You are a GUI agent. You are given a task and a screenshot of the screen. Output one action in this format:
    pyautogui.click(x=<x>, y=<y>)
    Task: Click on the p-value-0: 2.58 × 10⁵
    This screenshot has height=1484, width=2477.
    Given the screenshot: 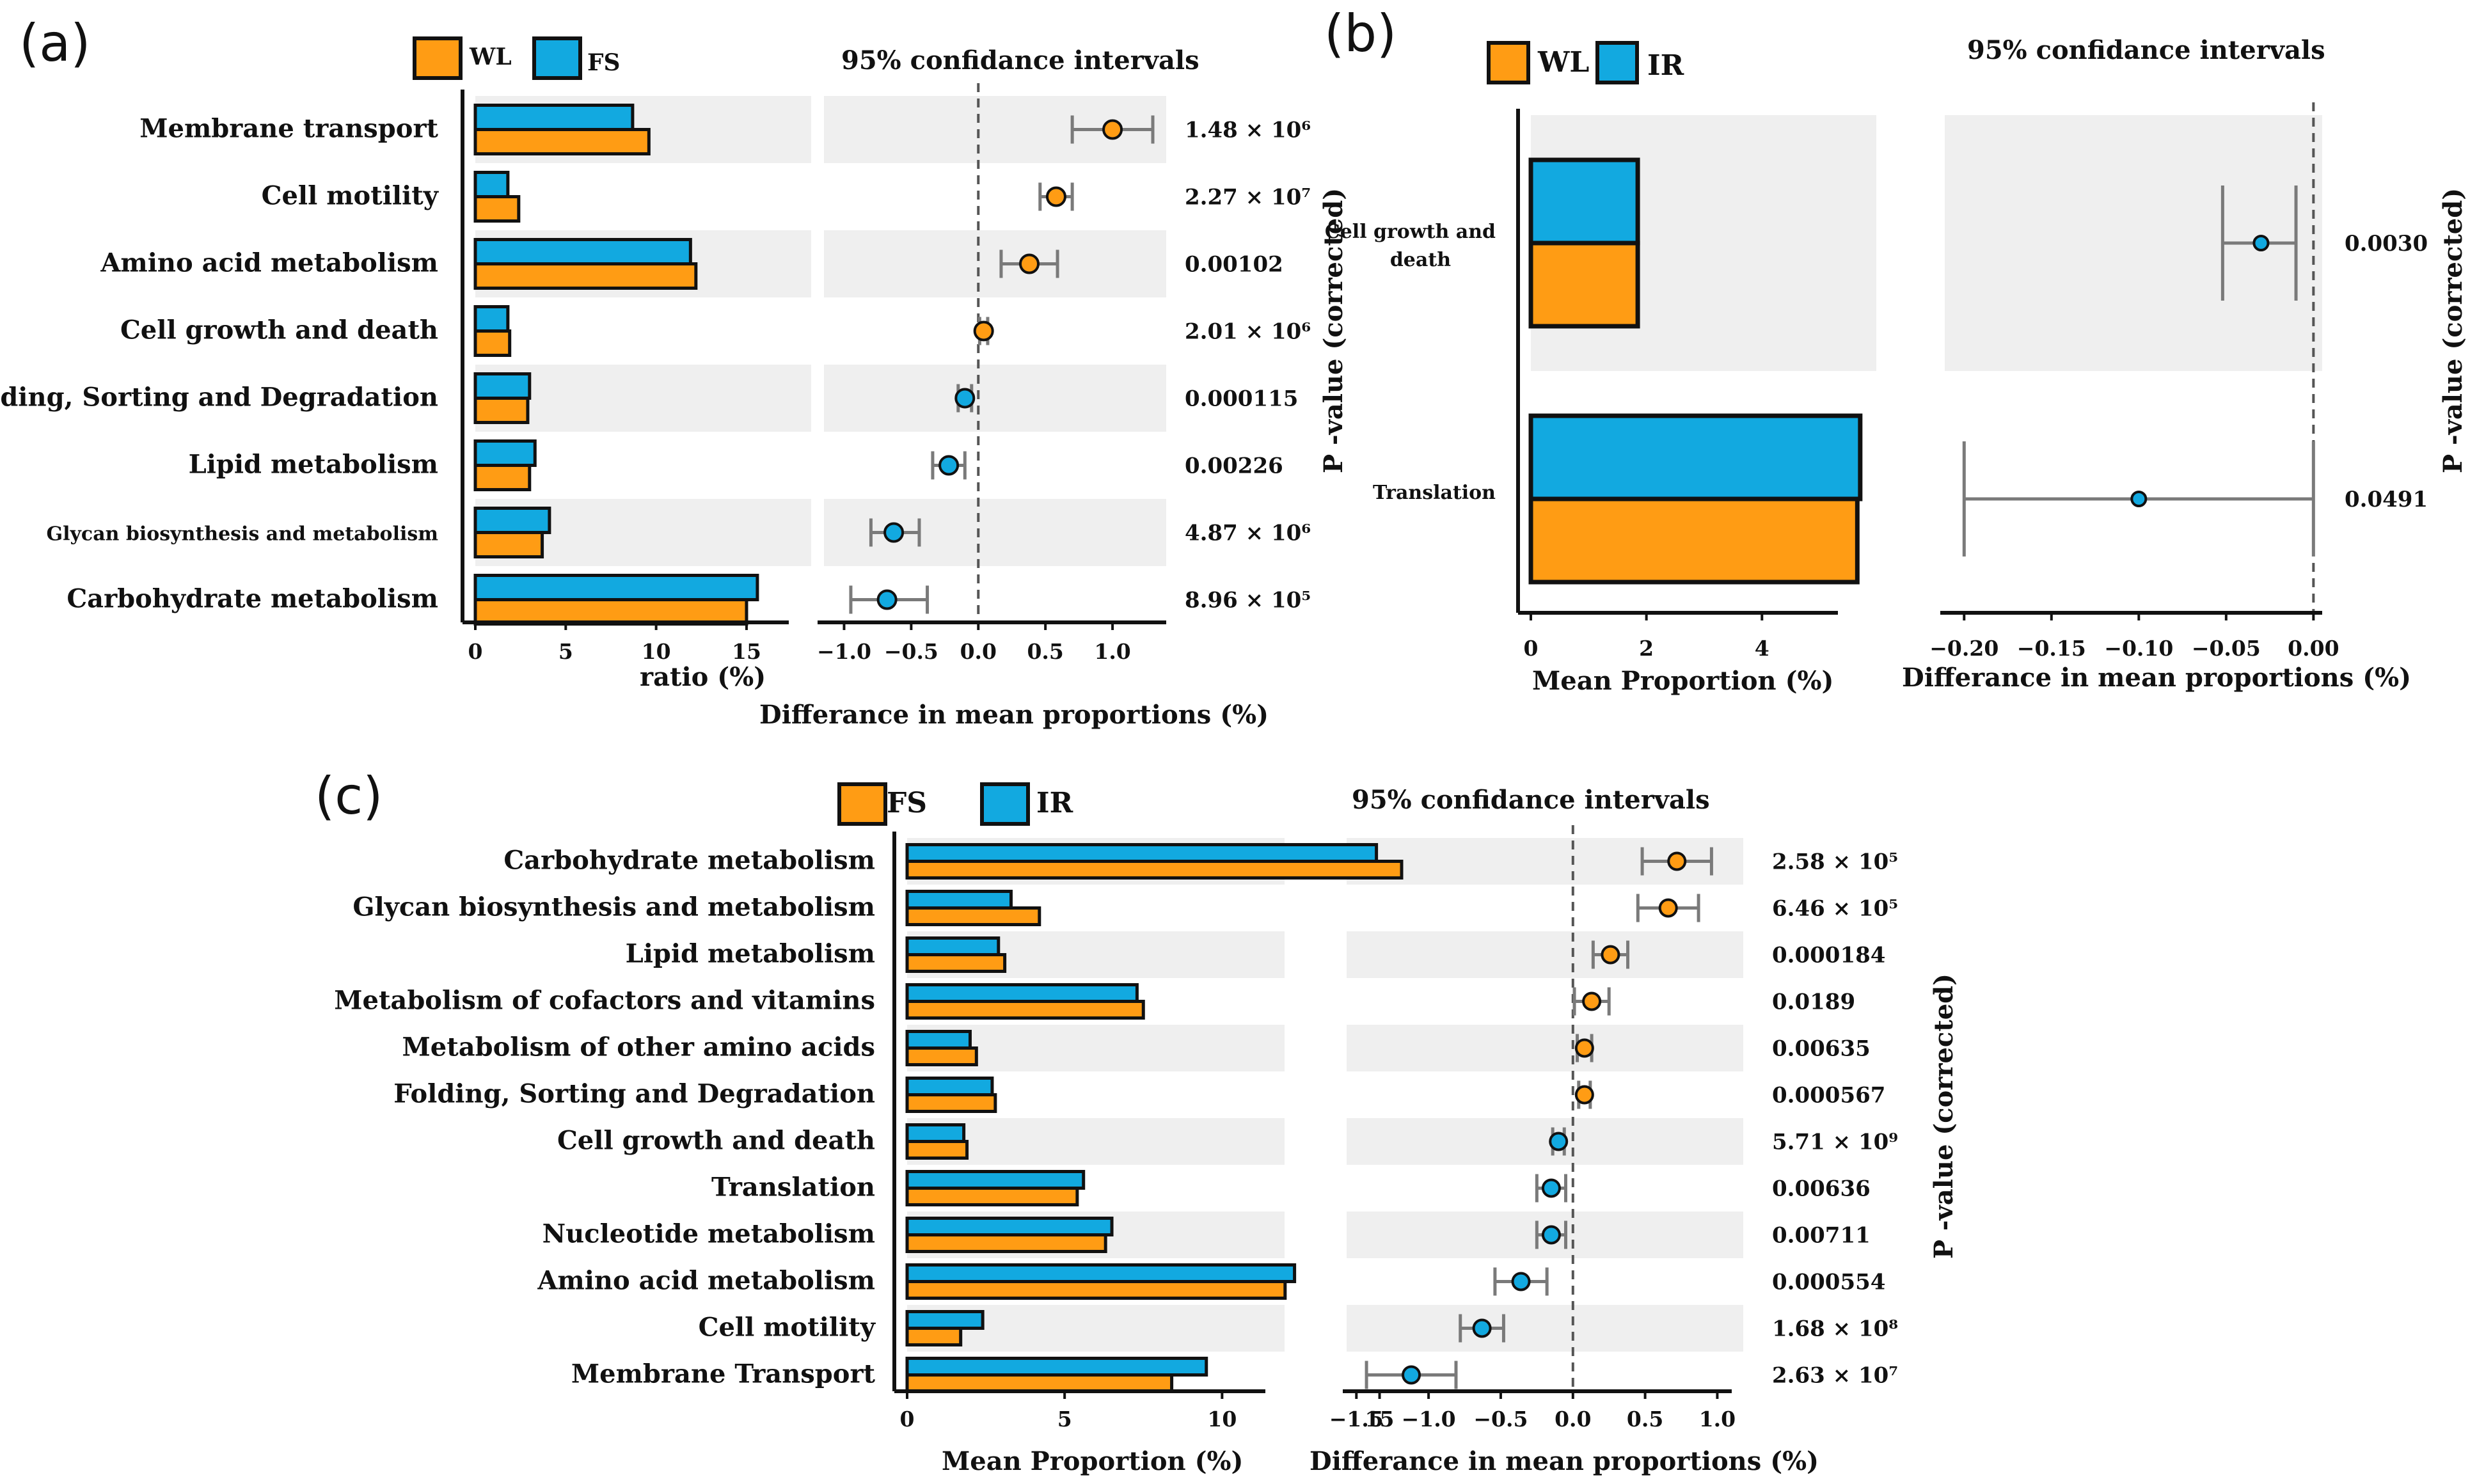 What is the action you would take?
    pyautogui.click(x=1835, y=862)
    